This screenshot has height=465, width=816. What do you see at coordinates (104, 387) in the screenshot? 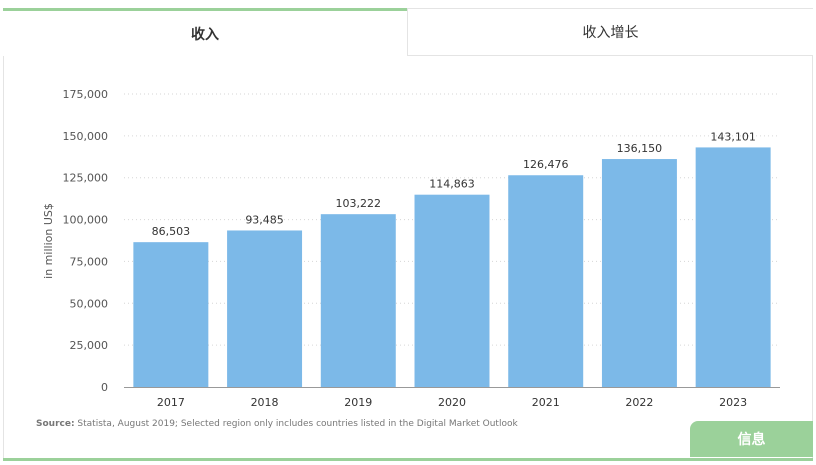
I see `y-tick-label: 0` at bounding box center [104, 387].